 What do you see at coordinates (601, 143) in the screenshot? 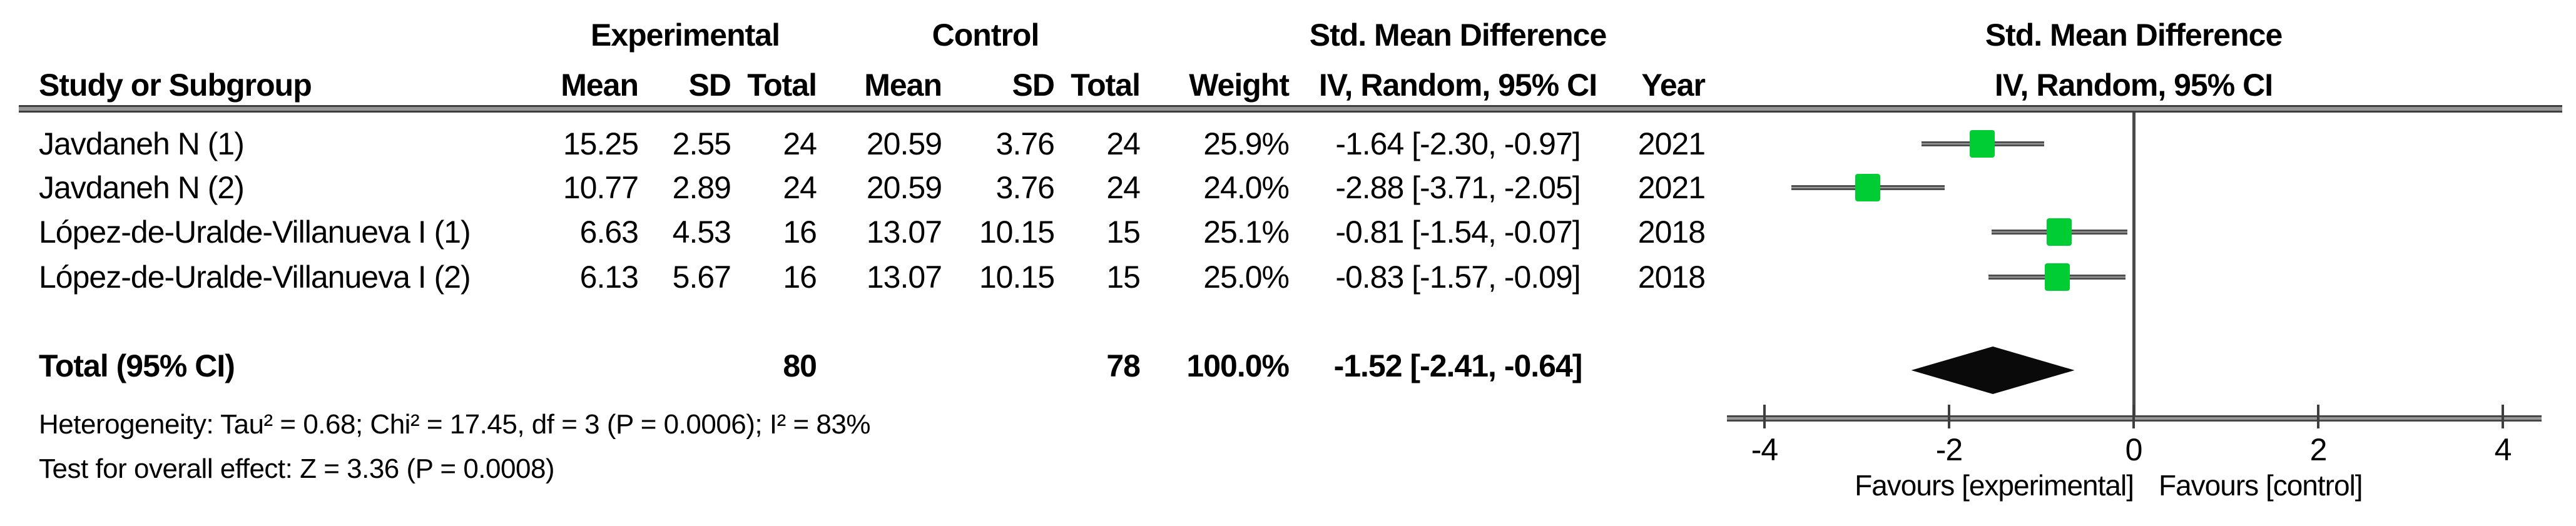
I see `mean-experimental: 15.25` at bounding box center [601, 143].